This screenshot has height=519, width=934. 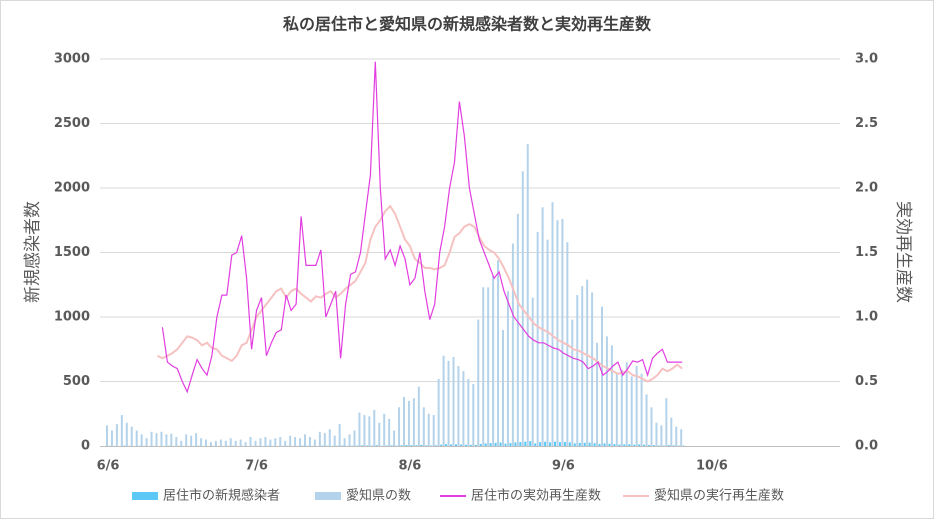 I want to click on y2-tick-label: 2.0, so click(x=866, y=188).